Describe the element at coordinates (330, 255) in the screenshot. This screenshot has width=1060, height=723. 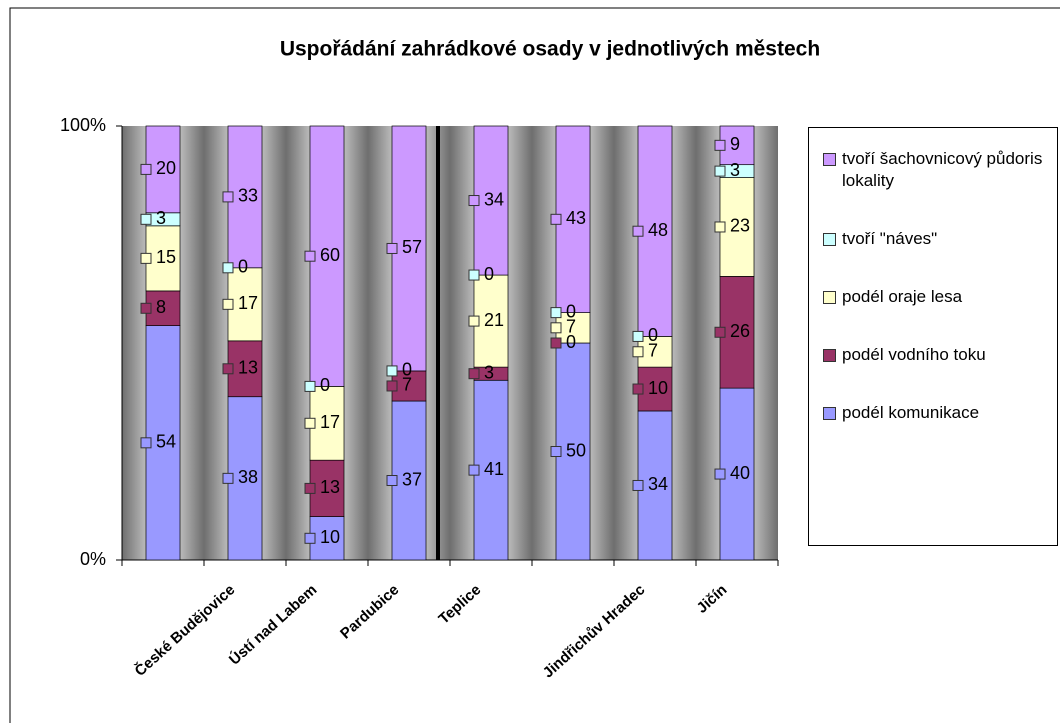
I see `data-label: 60` at that location.